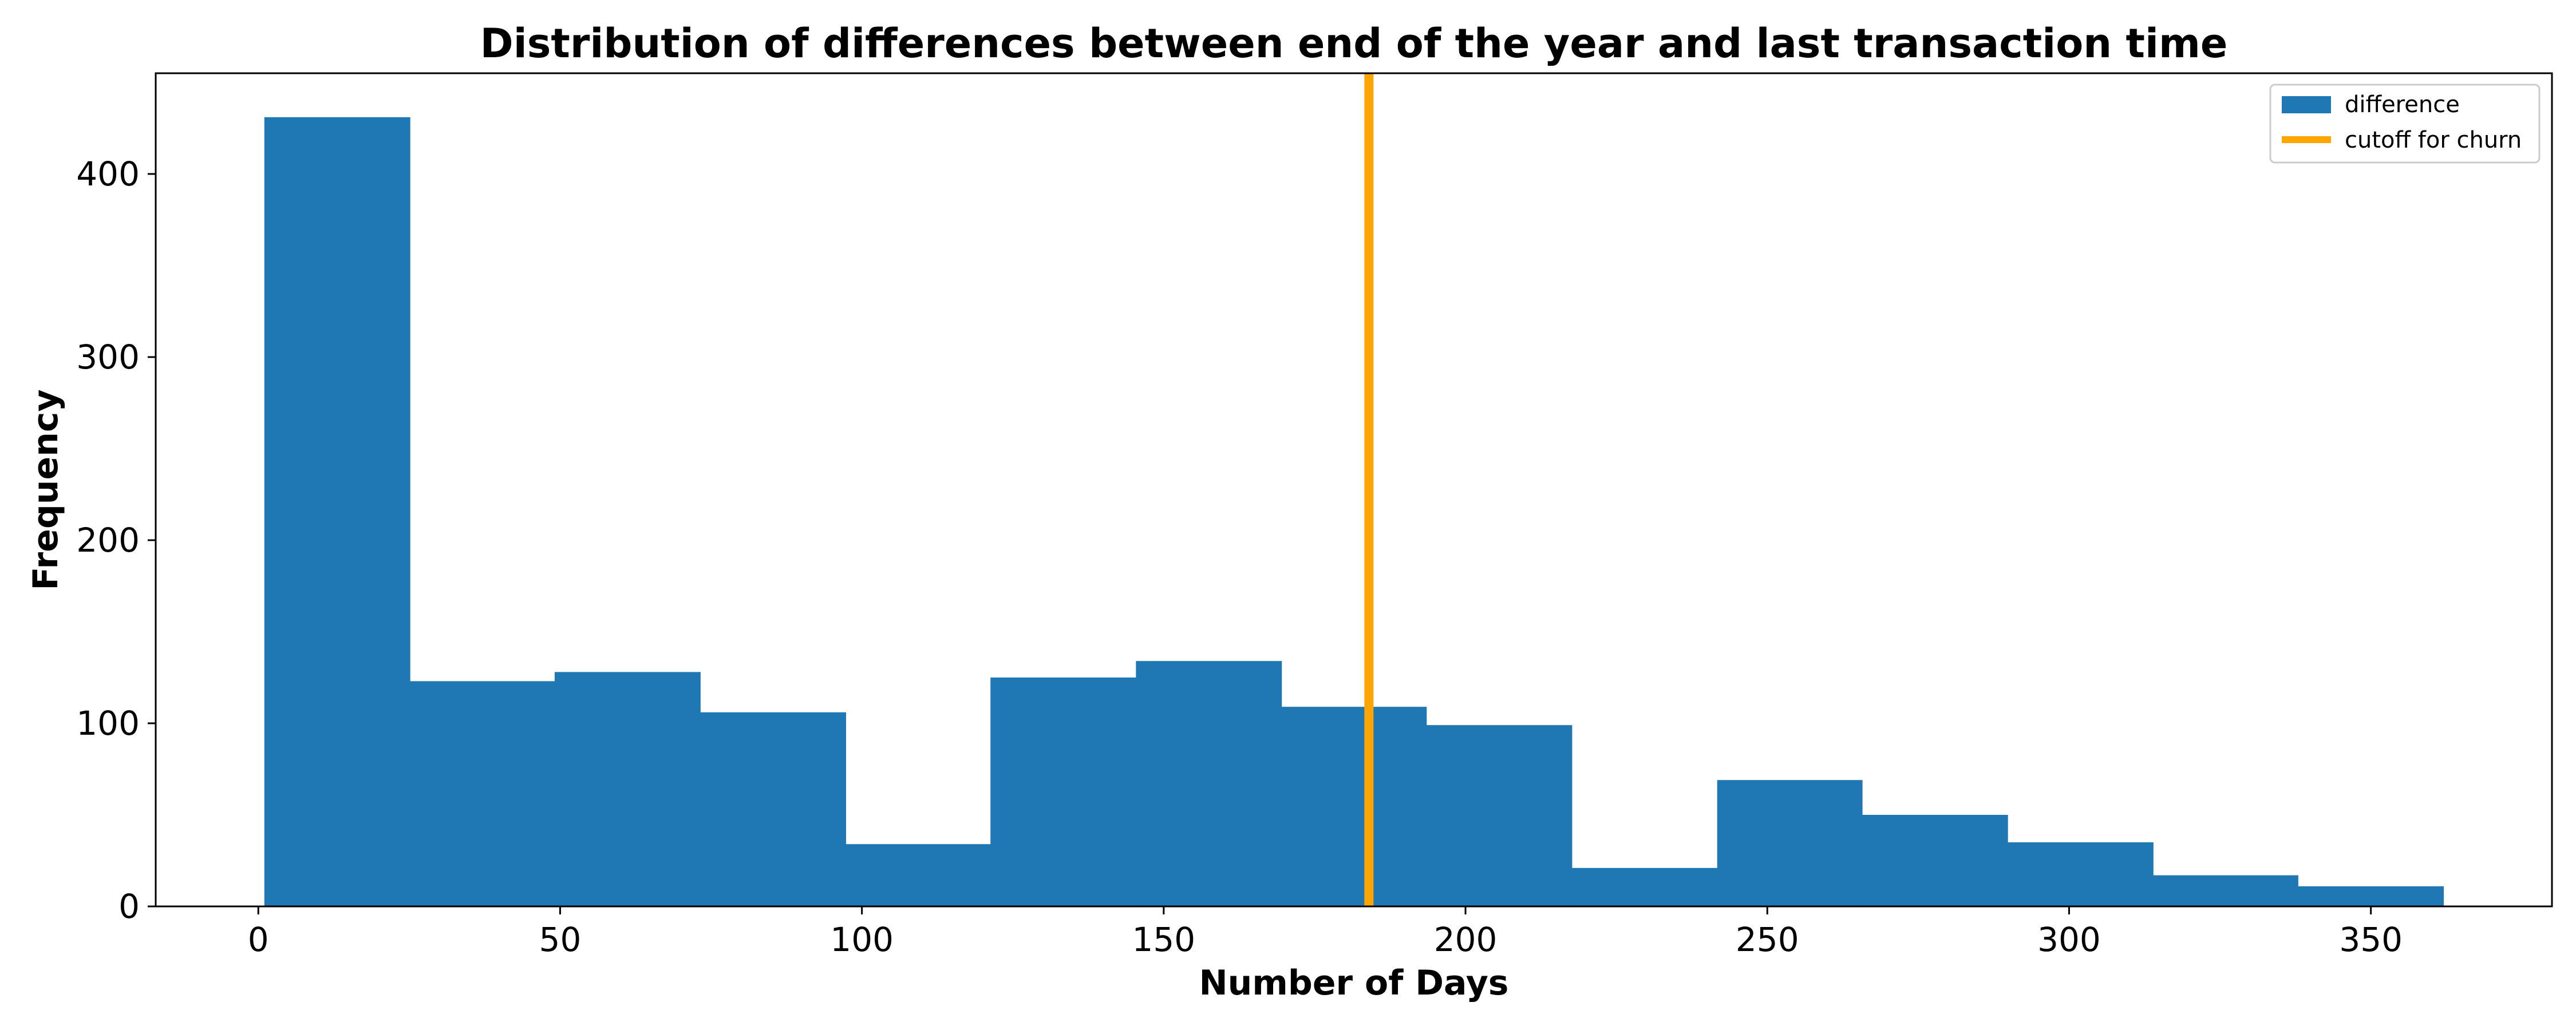 The height and width of the screenshot is (1030, 2576). What do you see at coordinates (2069, 939) in the screenshot?
I see `x-tick-label: 300` at bounding box center [2069, 939].